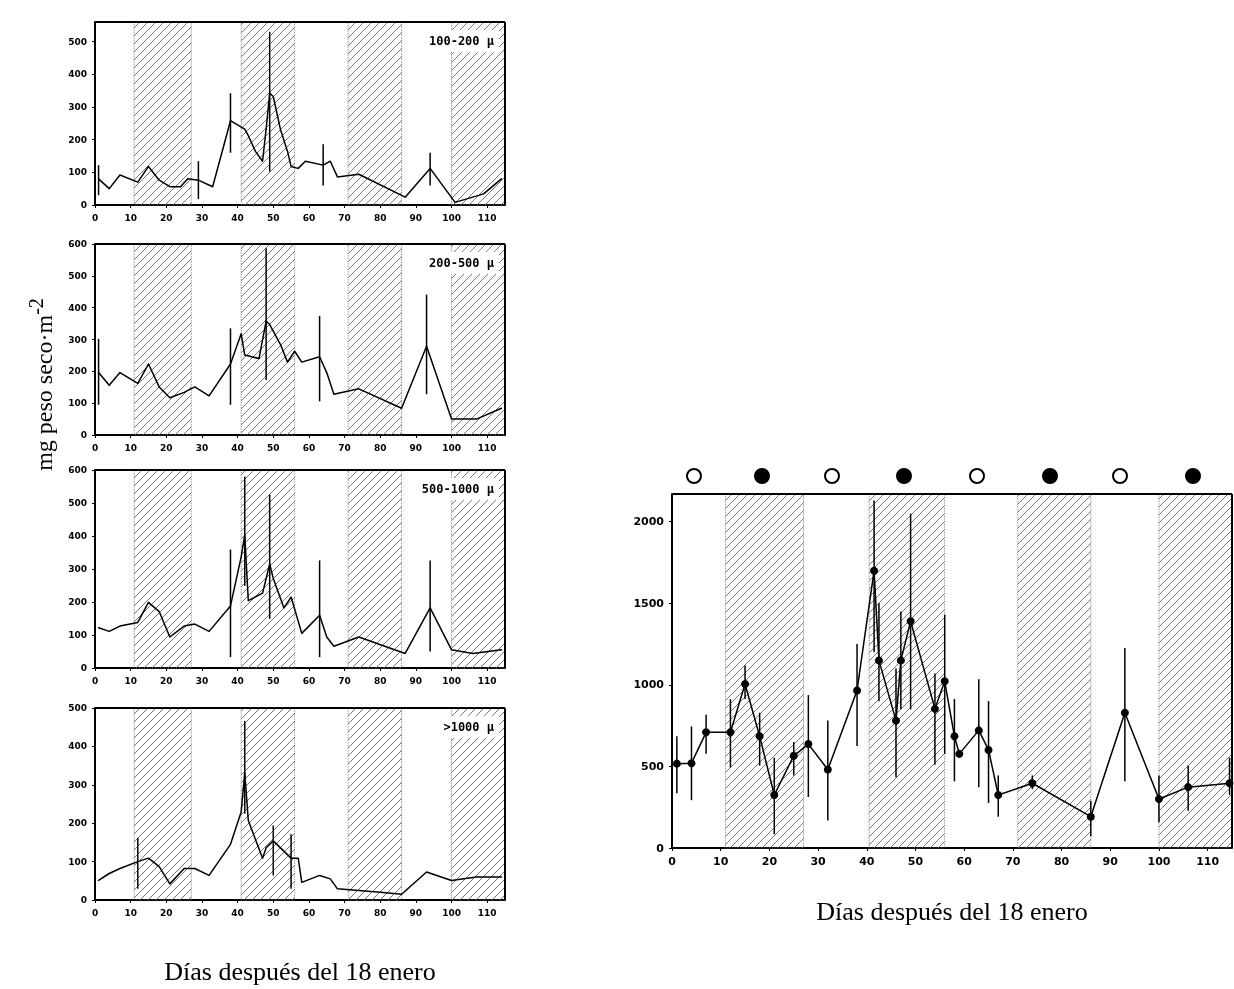 The image size is (1234, 989). I want to click on x-tick-label: 80, so click(1061, 861).